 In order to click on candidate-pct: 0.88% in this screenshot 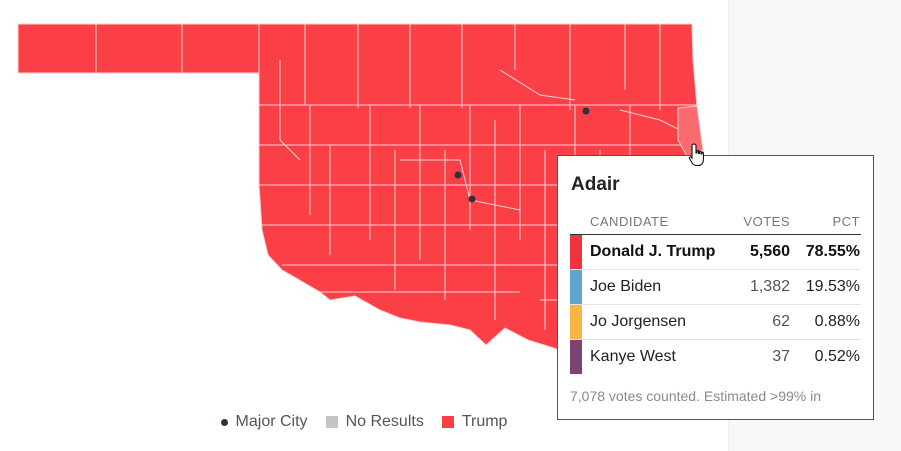, I will do `click(837, 321)`.